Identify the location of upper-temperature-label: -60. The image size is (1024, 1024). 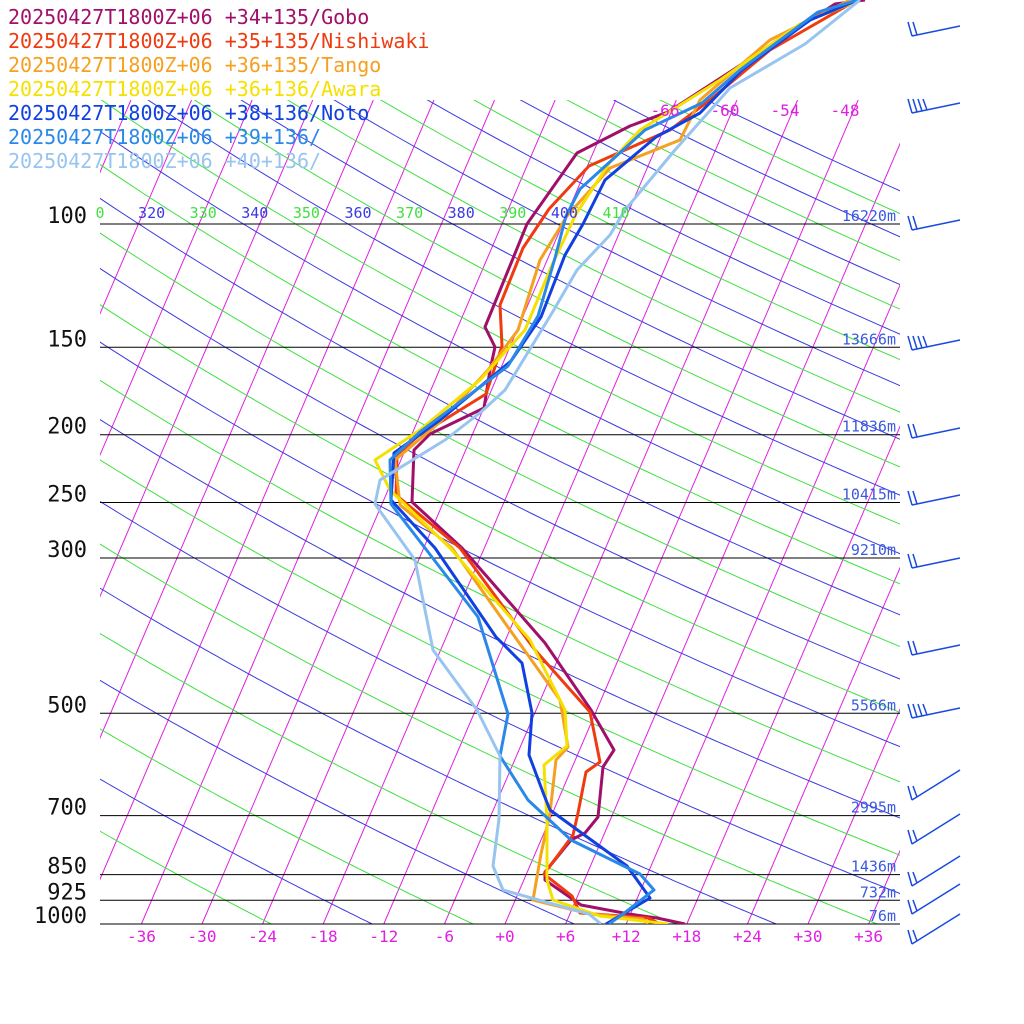
(725, 110).